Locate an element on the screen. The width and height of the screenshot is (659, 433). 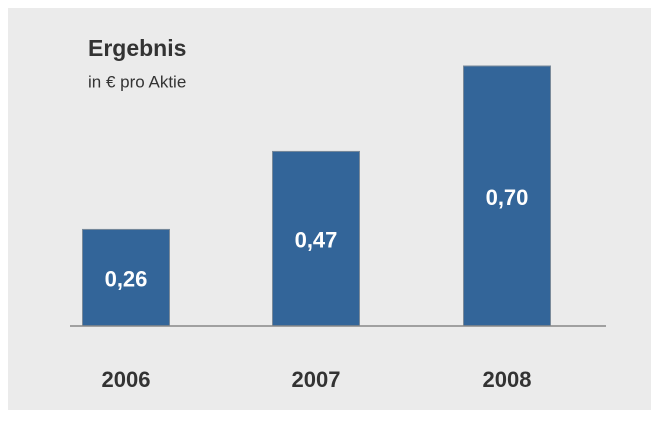
x-tick-label: 2008 is located at coordinates (507, 379).